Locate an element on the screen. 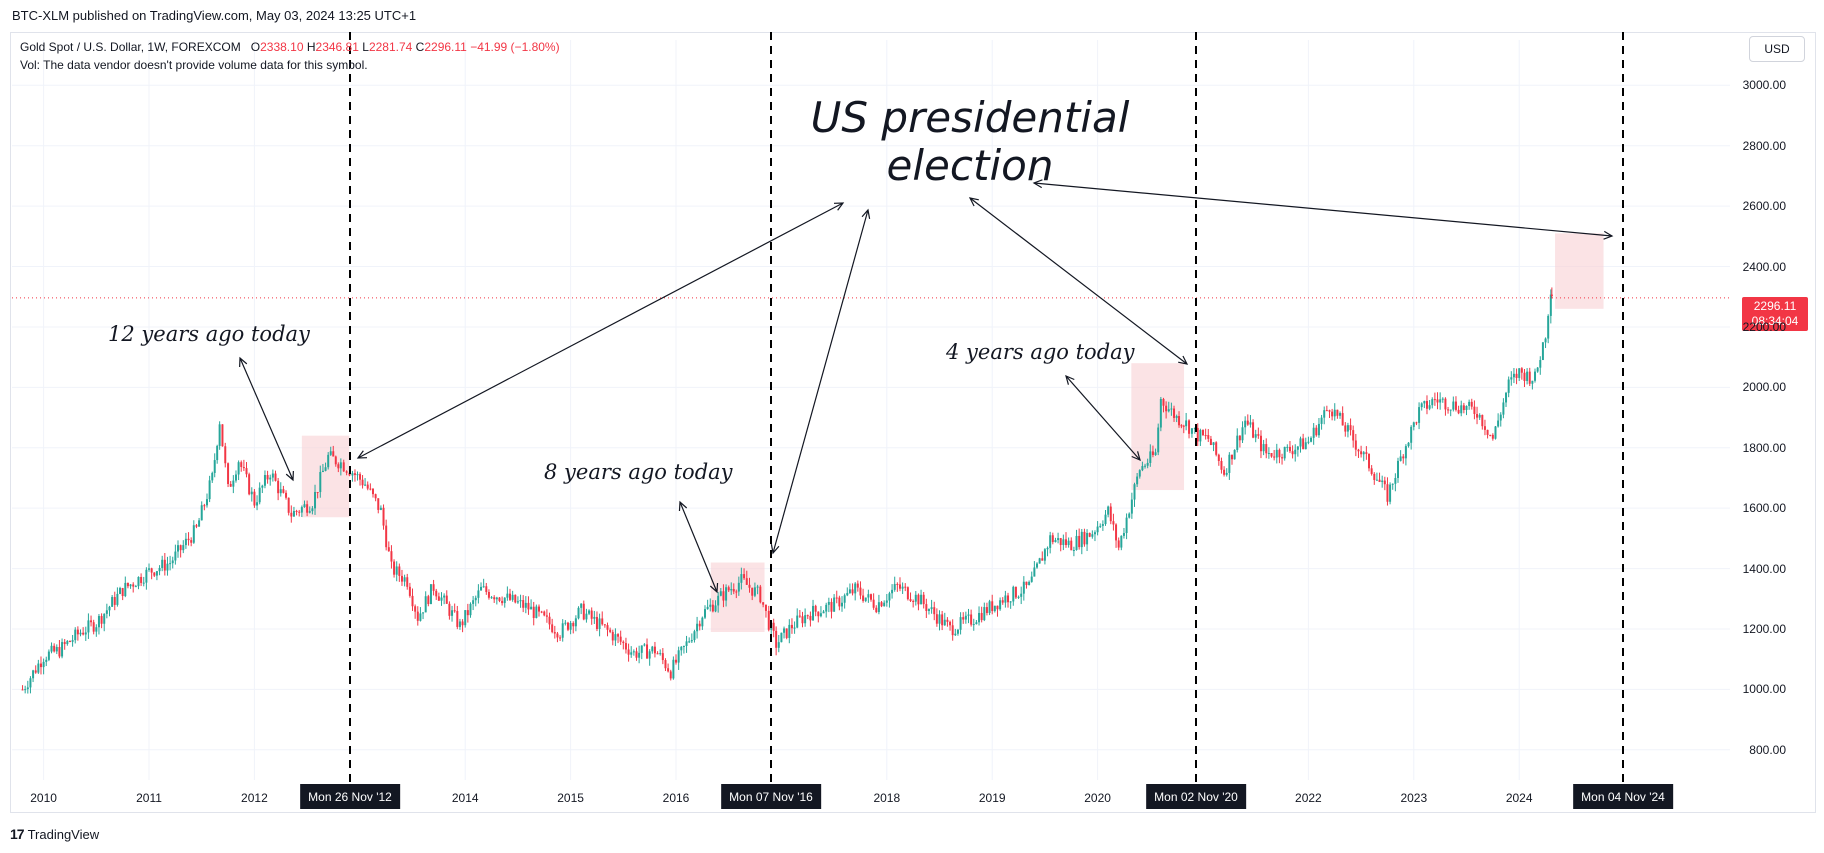 This screenshot has height=853, width=1824. brand-footer: 17 TradingView is located at coordinates (54, 834).